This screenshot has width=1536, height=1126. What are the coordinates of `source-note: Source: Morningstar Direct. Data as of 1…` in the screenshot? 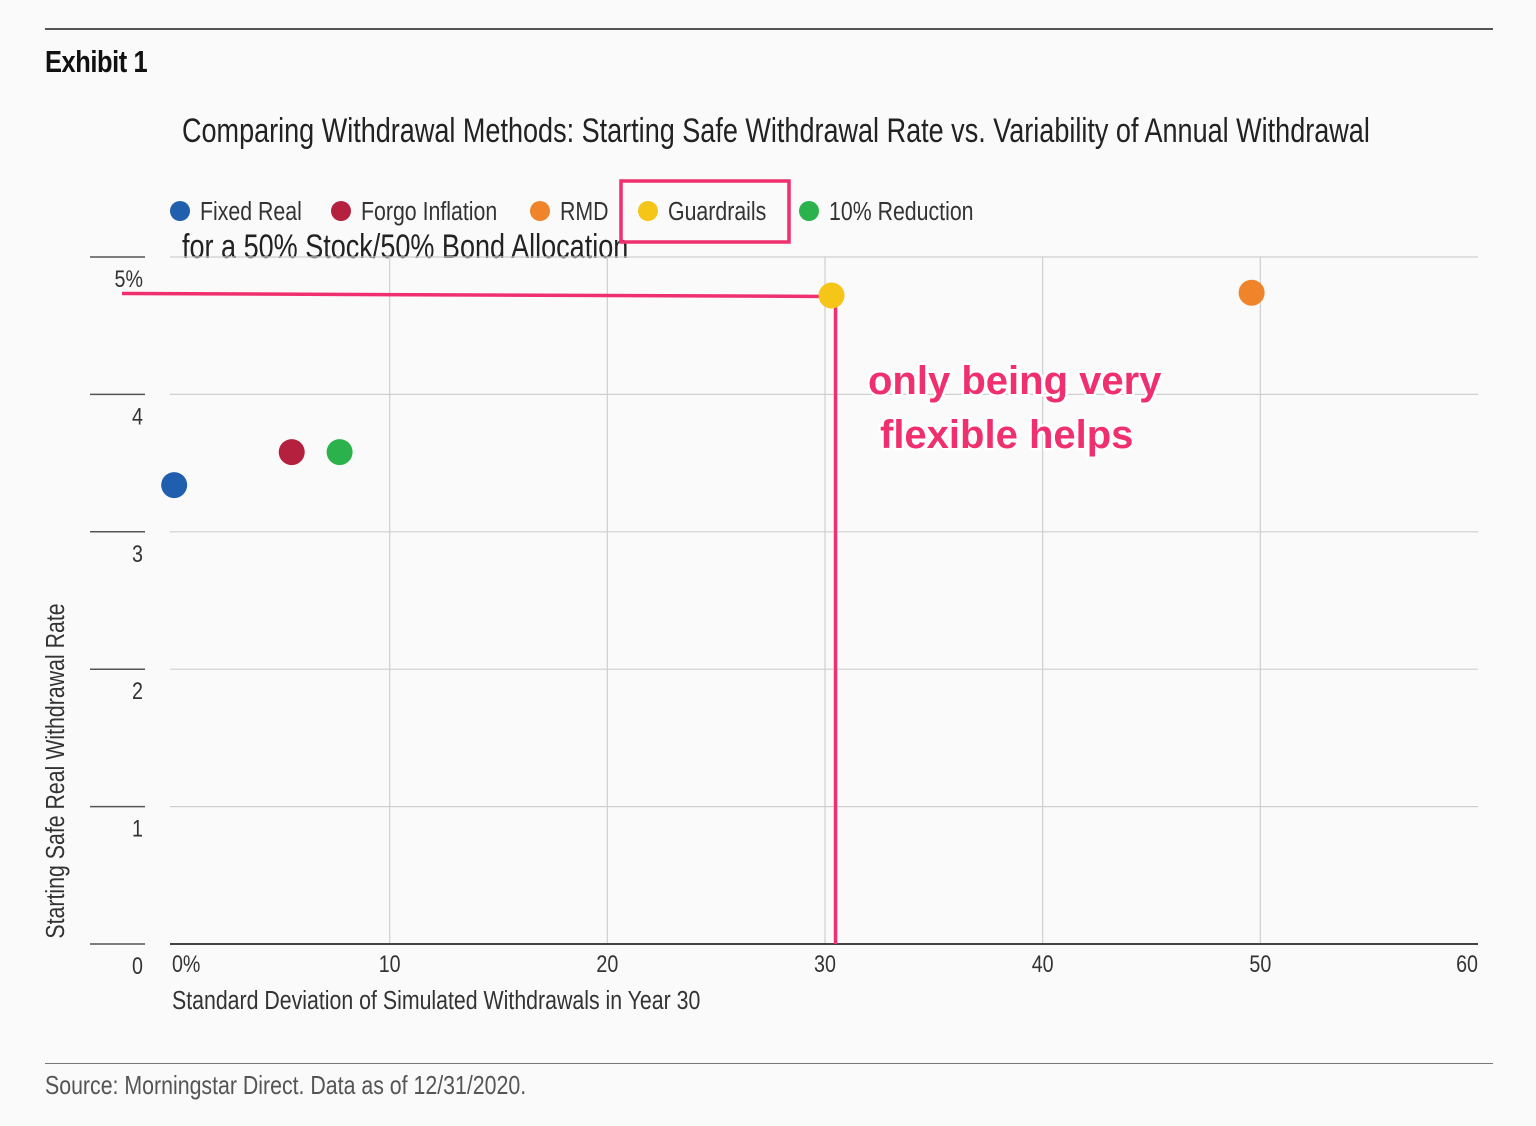 It's located at (286, 1085).